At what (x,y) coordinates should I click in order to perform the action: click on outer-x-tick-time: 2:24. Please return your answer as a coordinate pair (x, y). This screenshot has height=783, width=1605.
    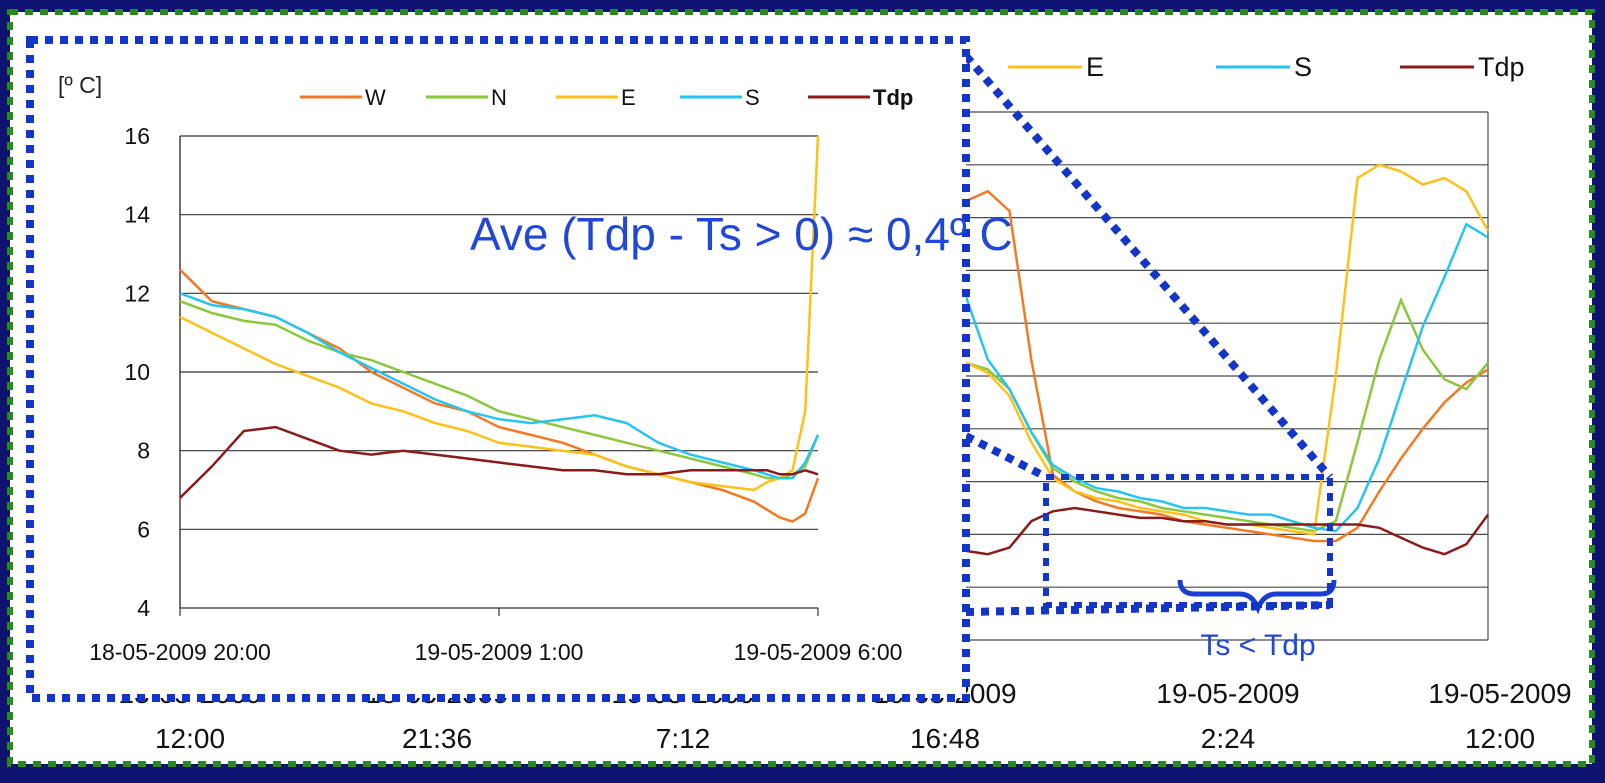
    Looking at the image, I should click on (1228, 738).